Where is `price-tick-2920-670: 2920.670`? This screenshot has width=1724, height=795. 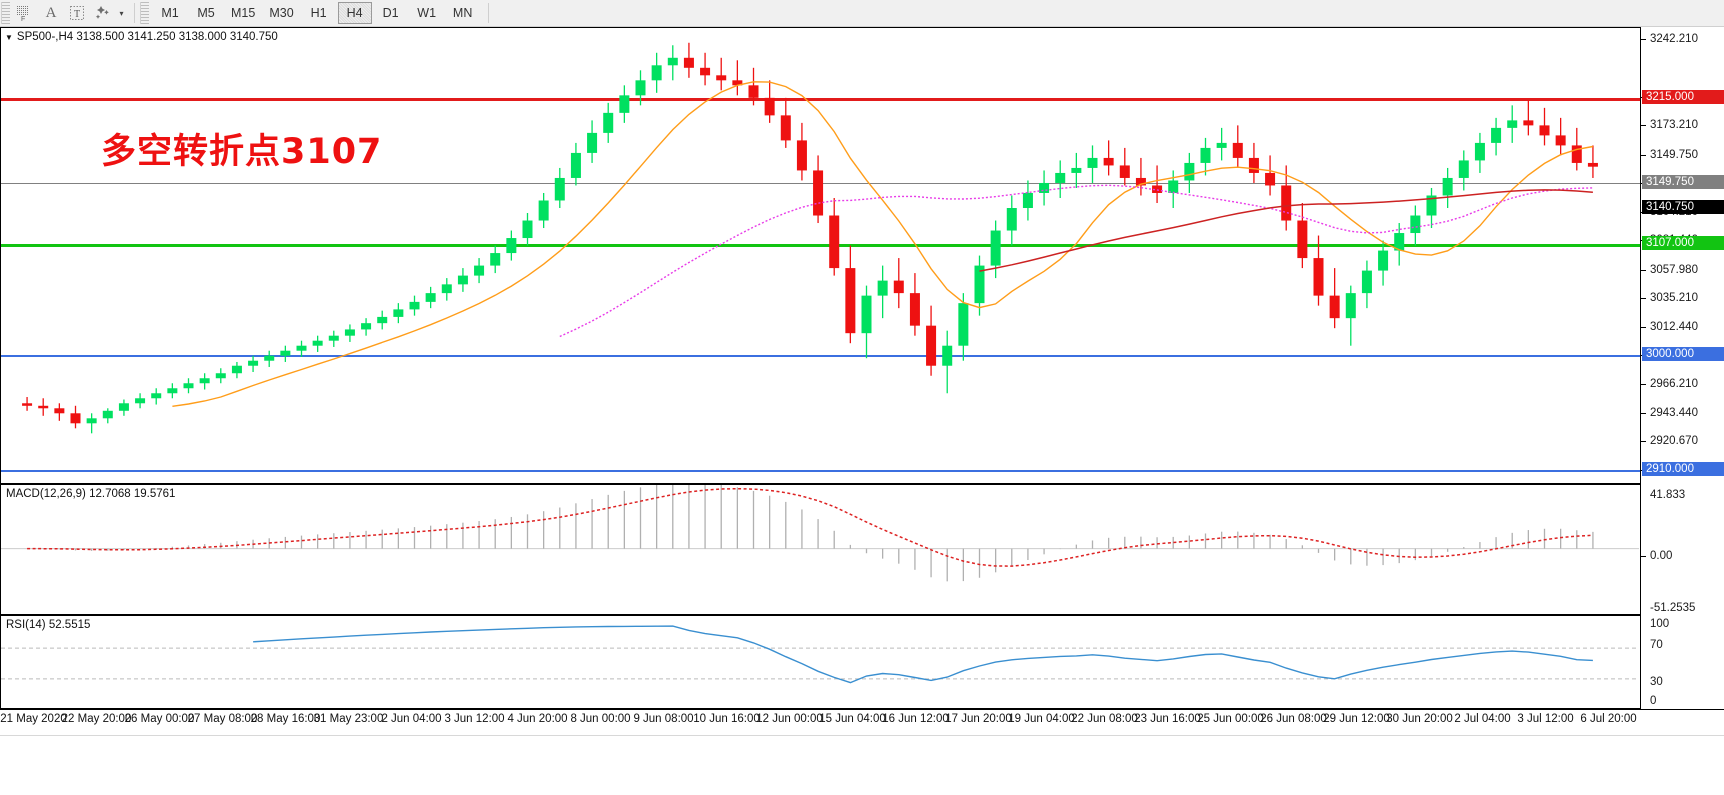
price-tick-2920-670: 2920.670 is located at coordinates (1669, 441).